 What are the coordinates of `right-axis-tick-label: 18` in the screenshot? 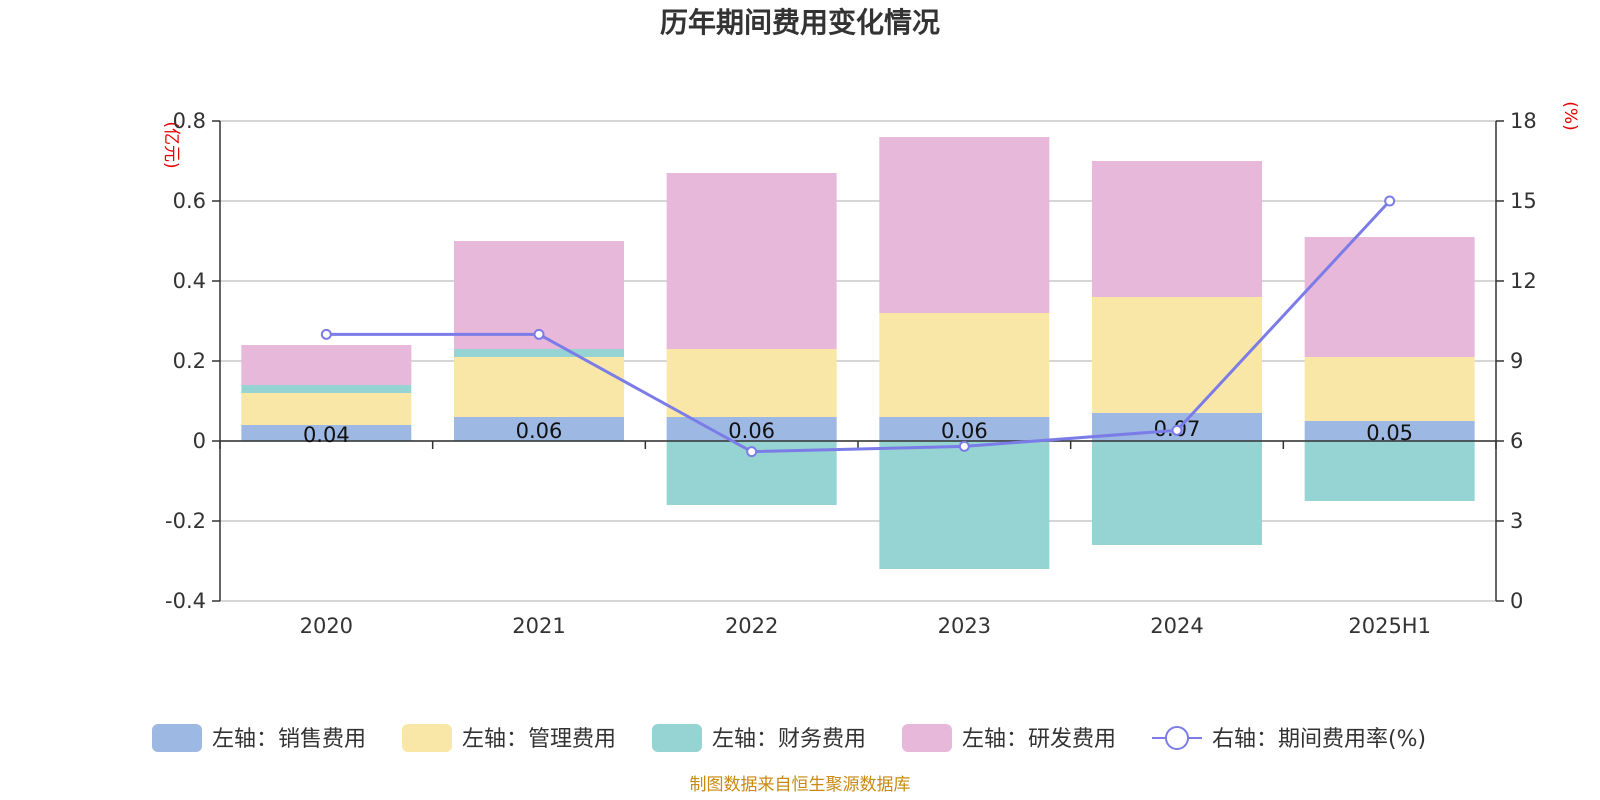 It's located at (1523, 121).